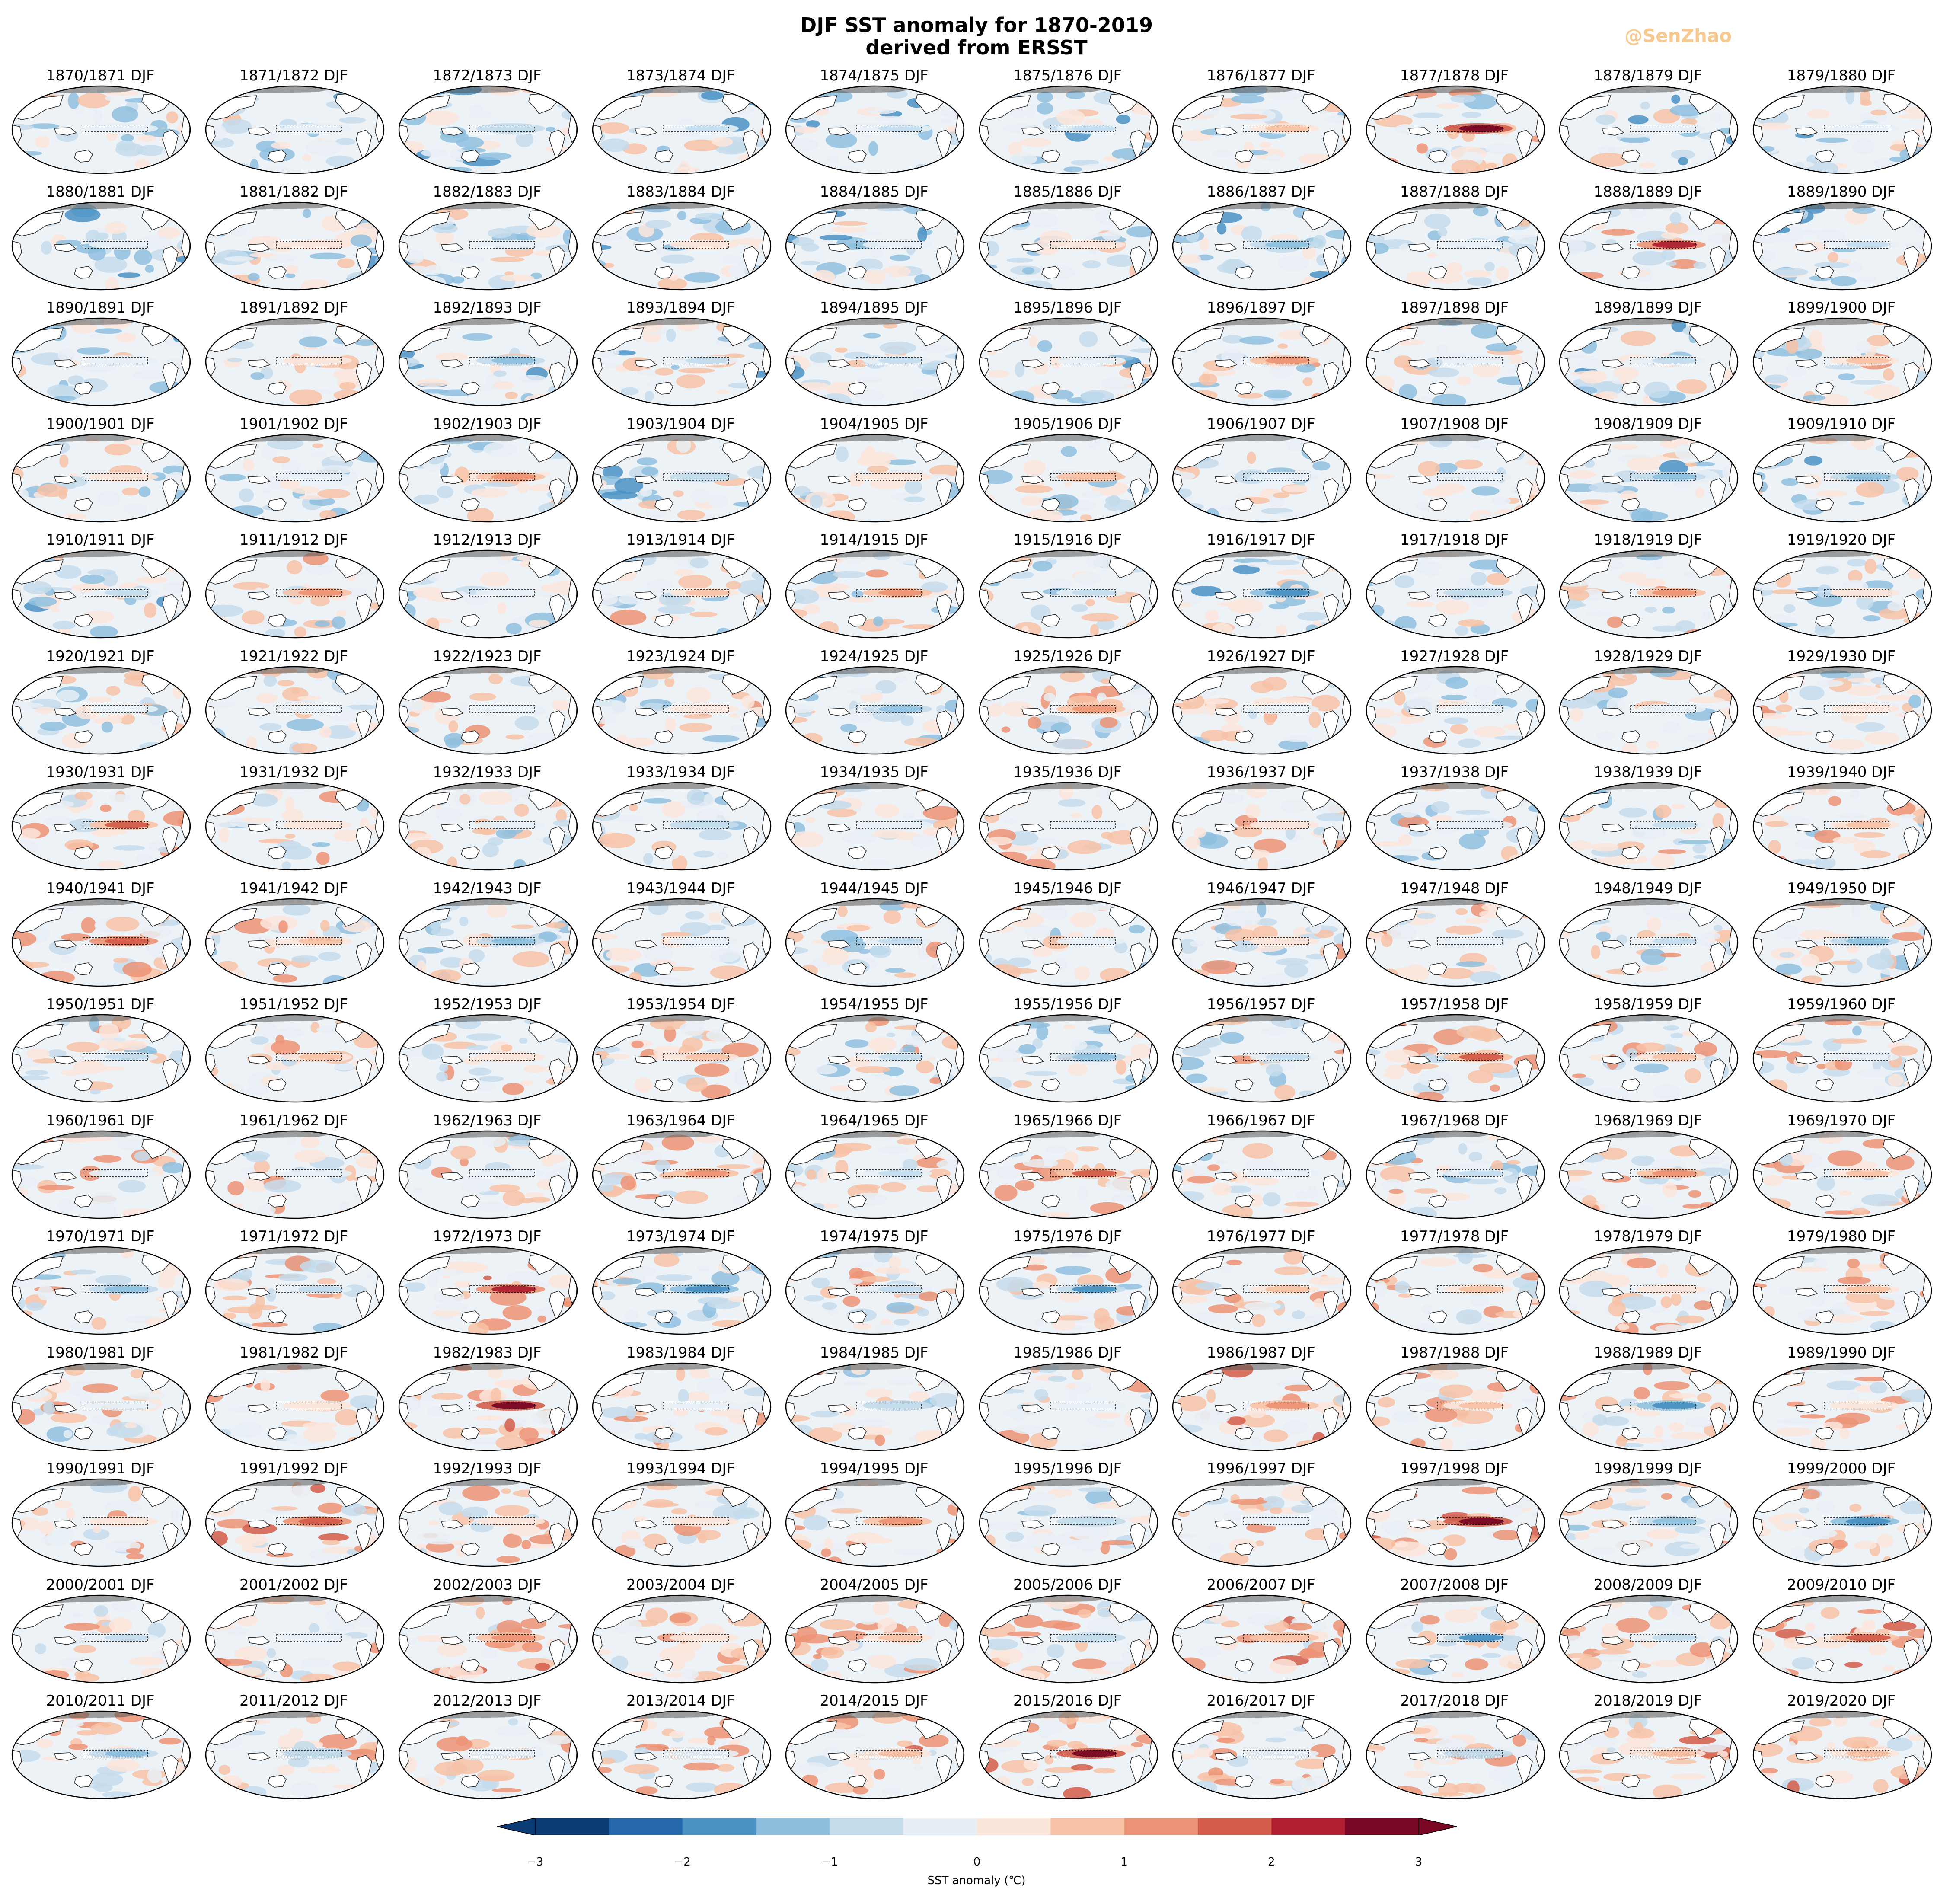 Image resolution: width=1953 pixels, height=1904 pixels. What do you see at coordinates (535, 1863) in the screenshot?
I see `colorbar-tick-label: −3` at bounding box center [535, 1863].